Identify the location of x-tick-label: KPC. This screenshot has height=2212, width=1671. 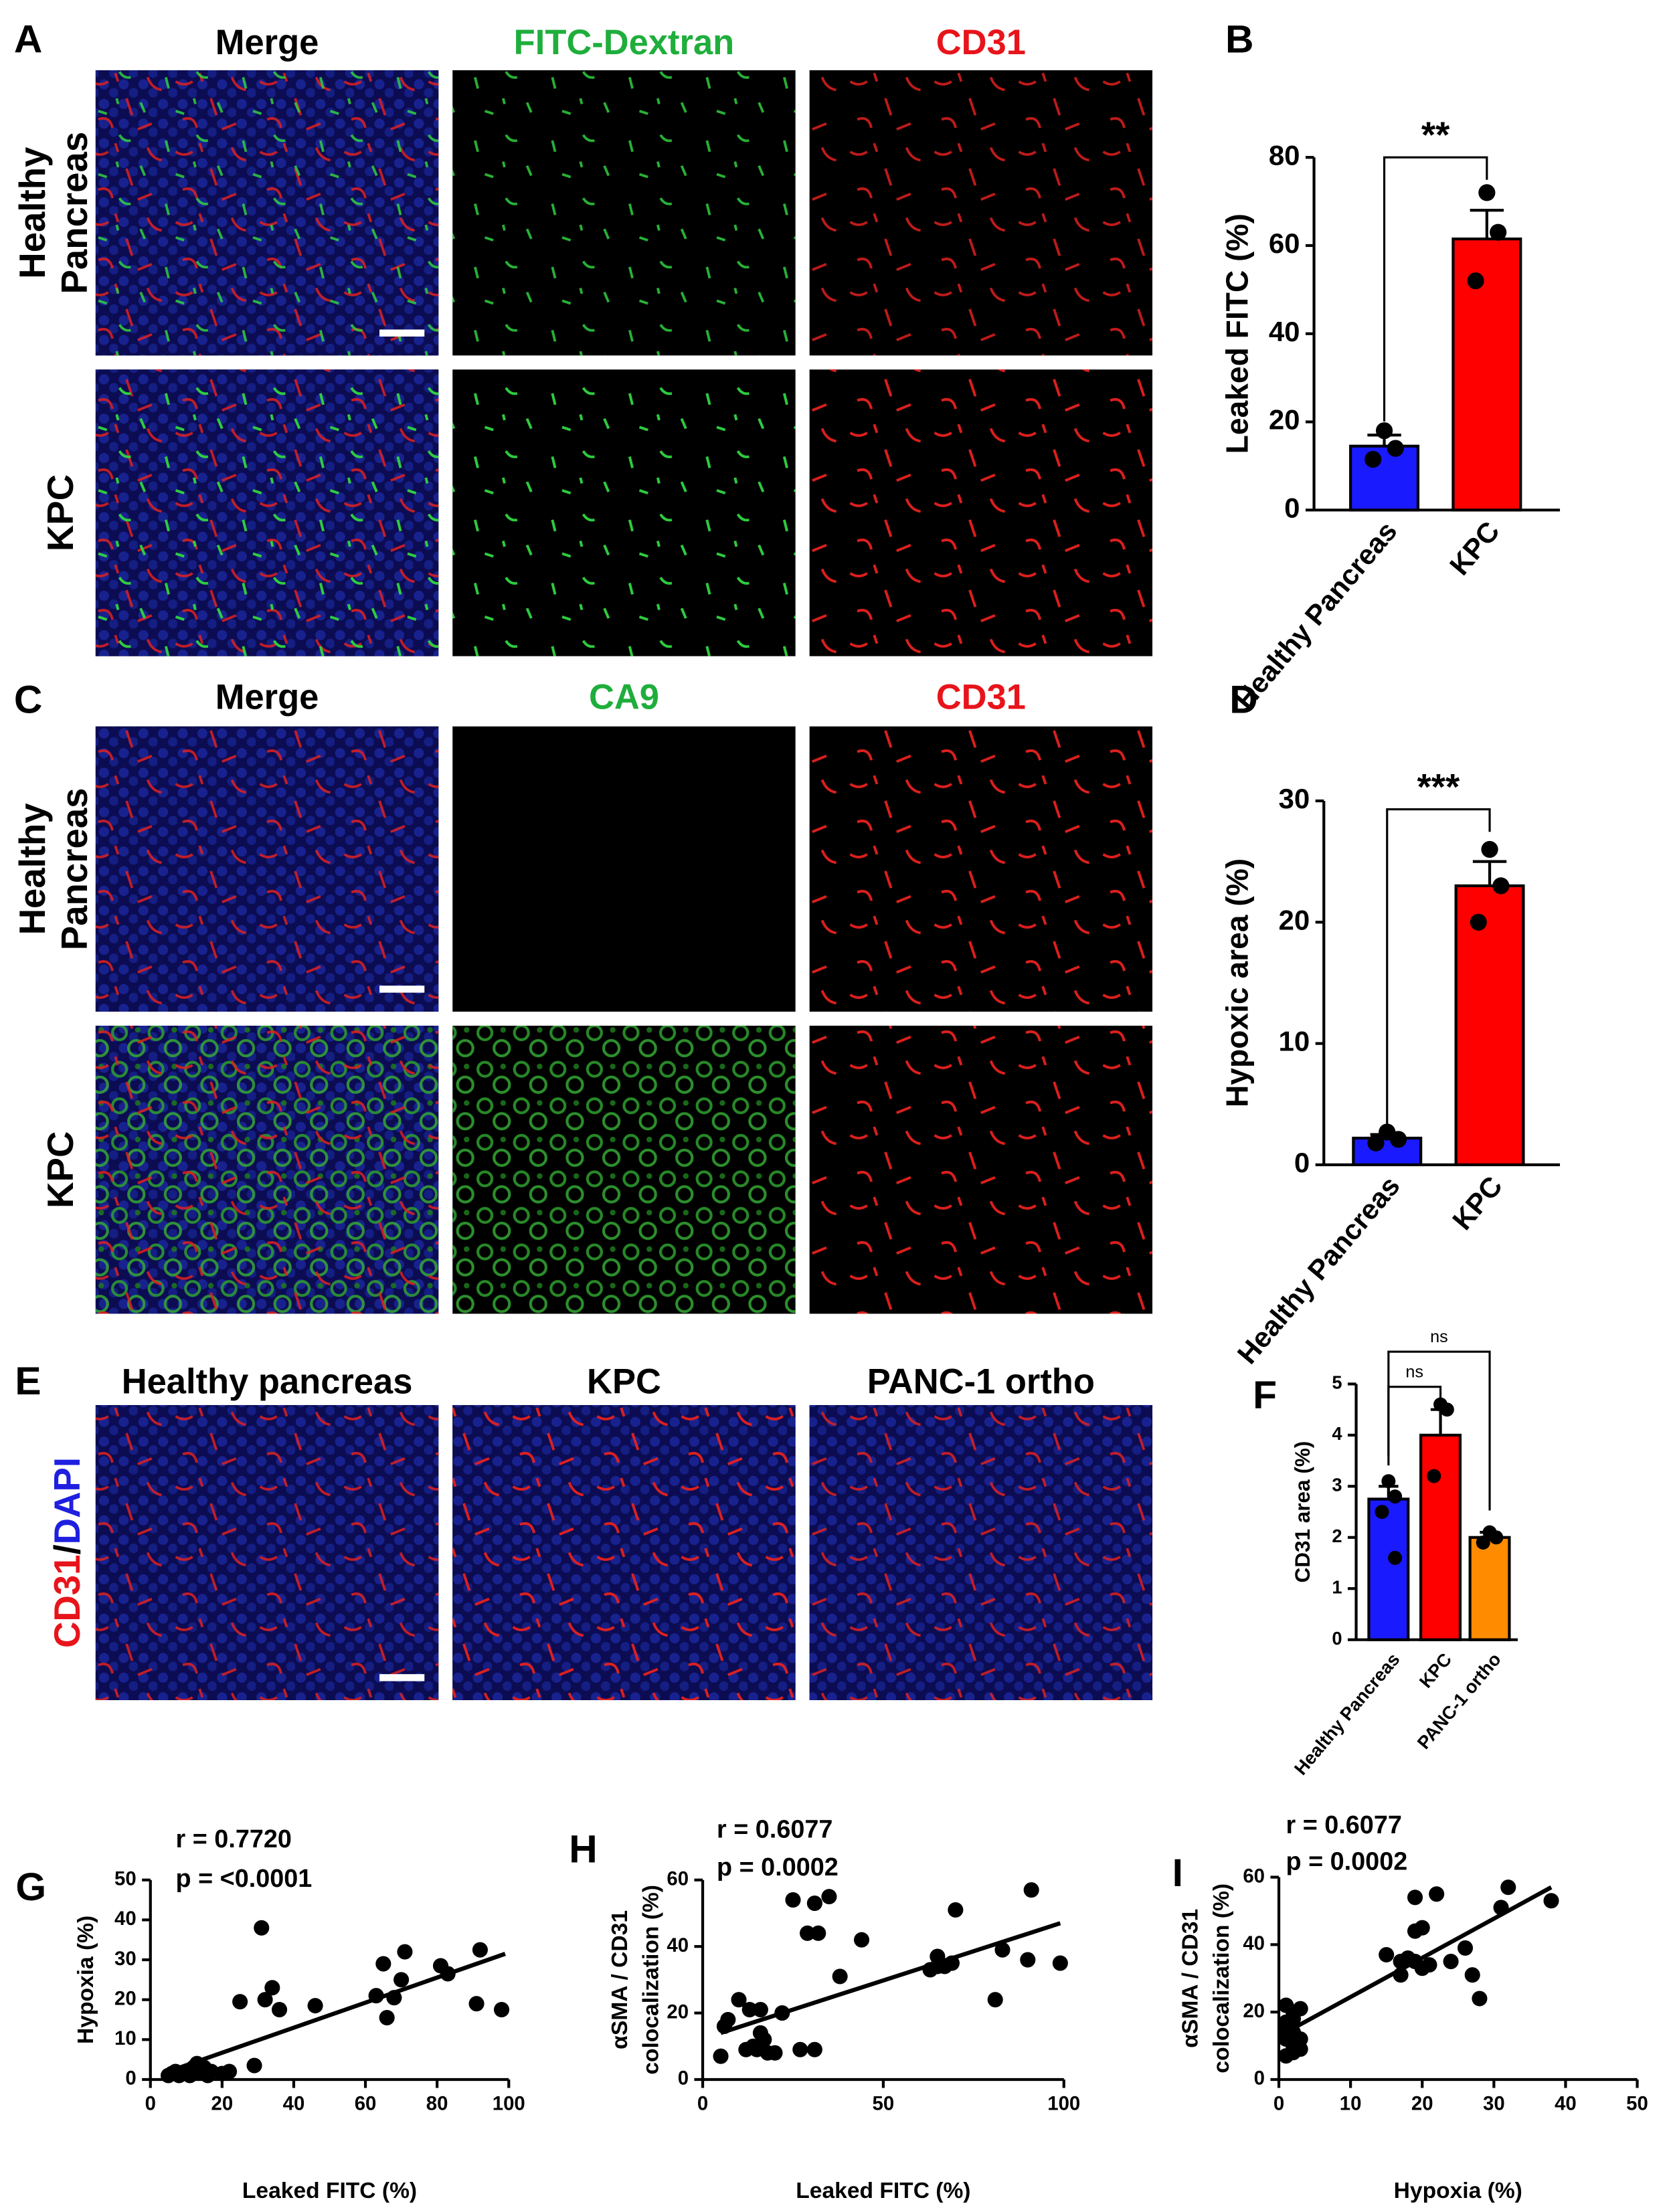
(1435, 1670).